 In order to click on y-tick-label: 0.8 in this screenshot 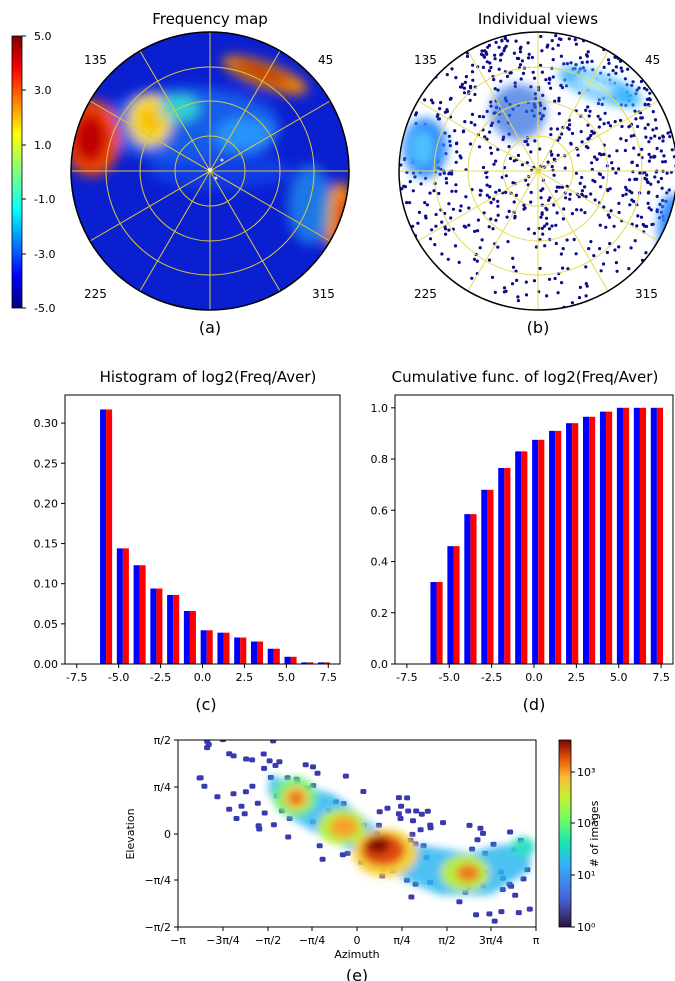, I will do `click(380, 459)`.